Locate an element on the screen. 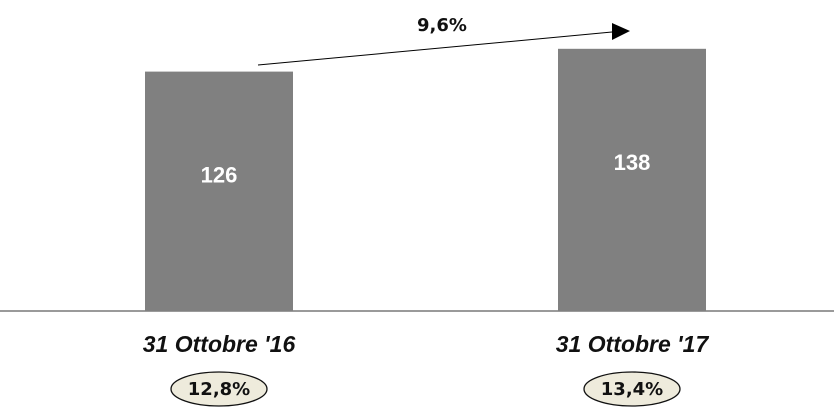 The width and height of the screenshot is (834, 408). growth-arrow: 9,6% is located at coordinates (443, 40).